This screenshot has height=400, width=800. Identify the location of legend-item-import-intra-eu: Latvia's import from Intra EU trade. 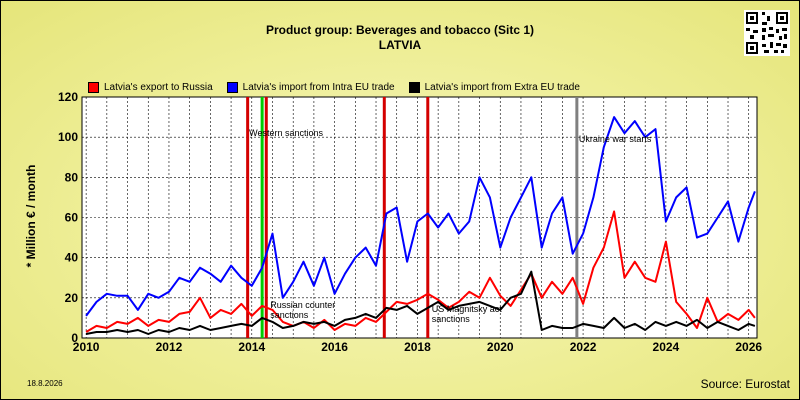
(310, 87).